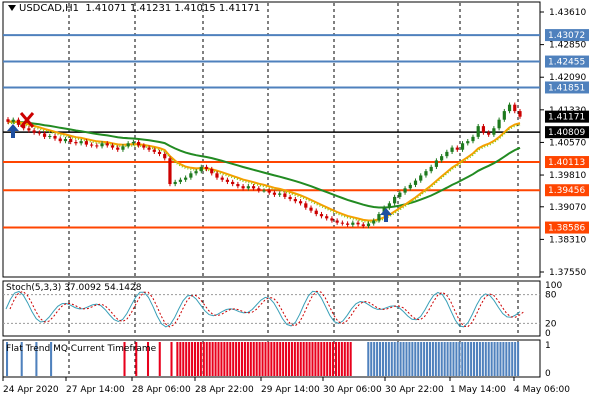 The width and height of the screenshot is (590, 404). What do you see at coordinates (386, 215) in the screenshot?
I see `buy-arrow-icon` at bounding box center [386, 215].